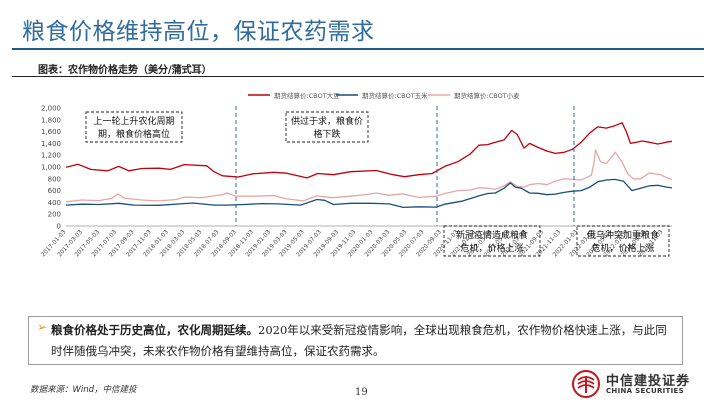 The height and width of the screenshot is (405, 720). Describe the element at coordinates (54, 179) in the screenshot. I see `y-tick-label: 800` at that location.